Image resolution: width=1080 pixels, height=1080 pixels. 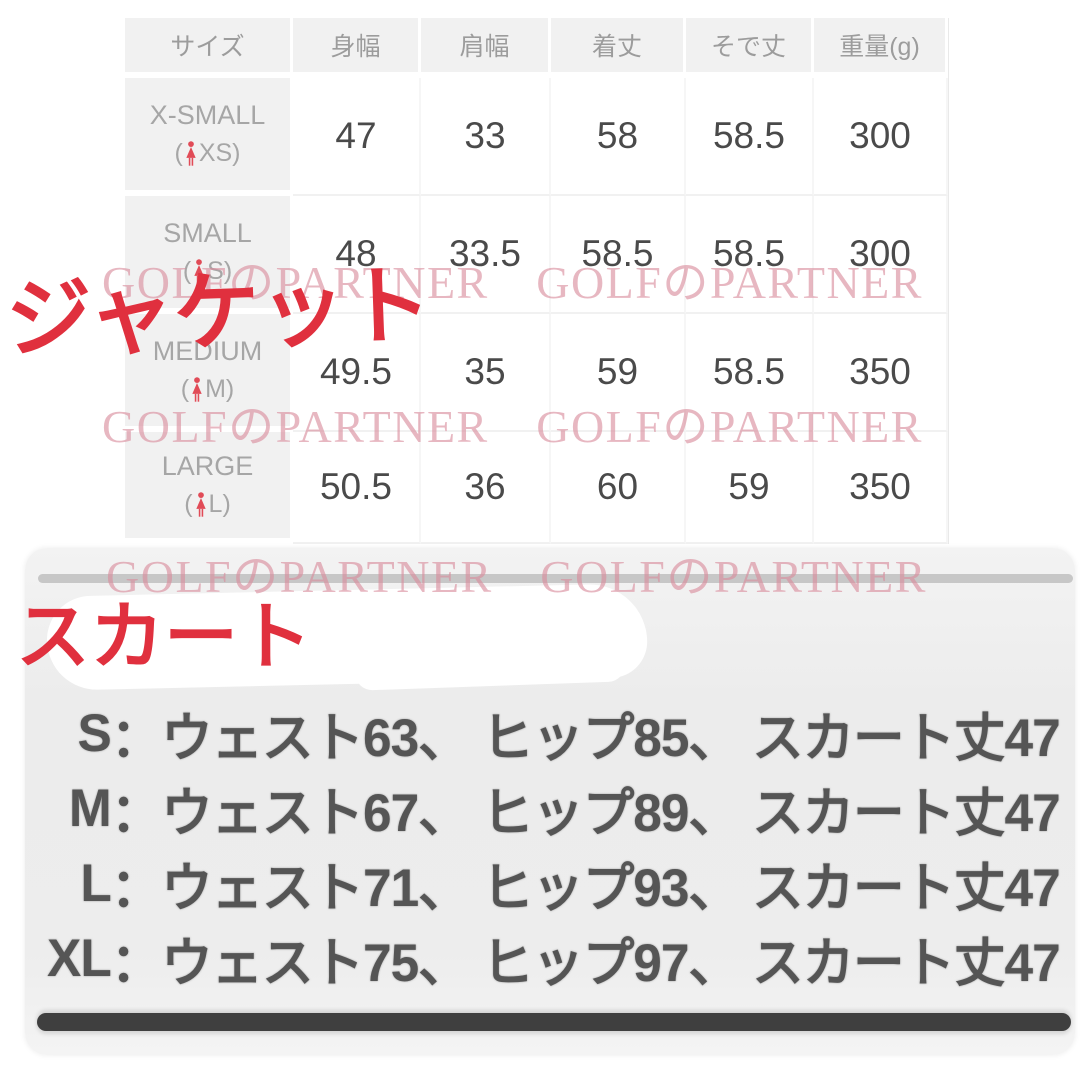 What do you see at coordinates (585, 888) in the screenshot?
I see `skirt-size-detail: ：ウェスト71、 ヒップ93、 スカート丈47` at bounding box center [585, 888].